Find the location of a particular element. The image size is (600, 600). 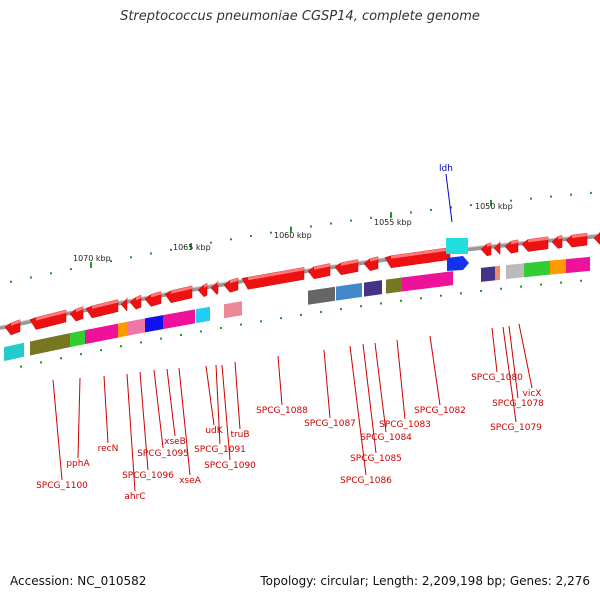

ldh-leader is located at coordinates (449, 198).